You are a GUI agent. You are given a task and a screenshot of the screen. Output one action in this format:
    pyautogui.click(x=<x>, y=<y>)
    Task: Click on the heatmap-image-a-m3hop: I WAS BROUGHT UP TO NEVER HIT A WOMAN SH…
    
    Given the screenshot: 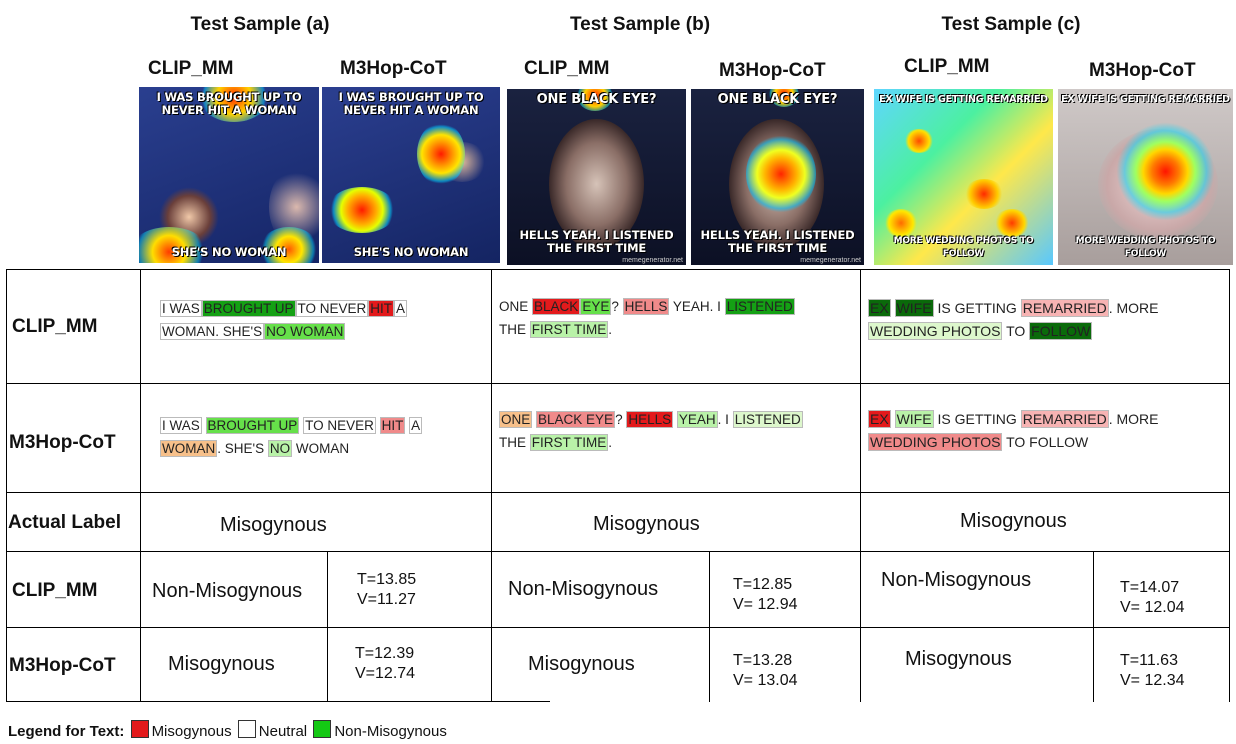 What is the action you would take?
    pyautogui.click(x=411, y=175)
    